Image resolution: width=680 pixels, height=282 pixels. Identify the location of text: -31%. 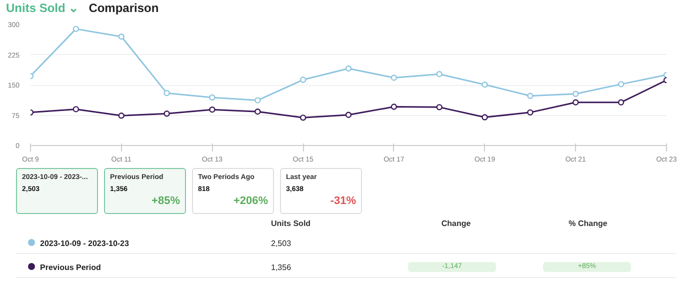
(342, 201).